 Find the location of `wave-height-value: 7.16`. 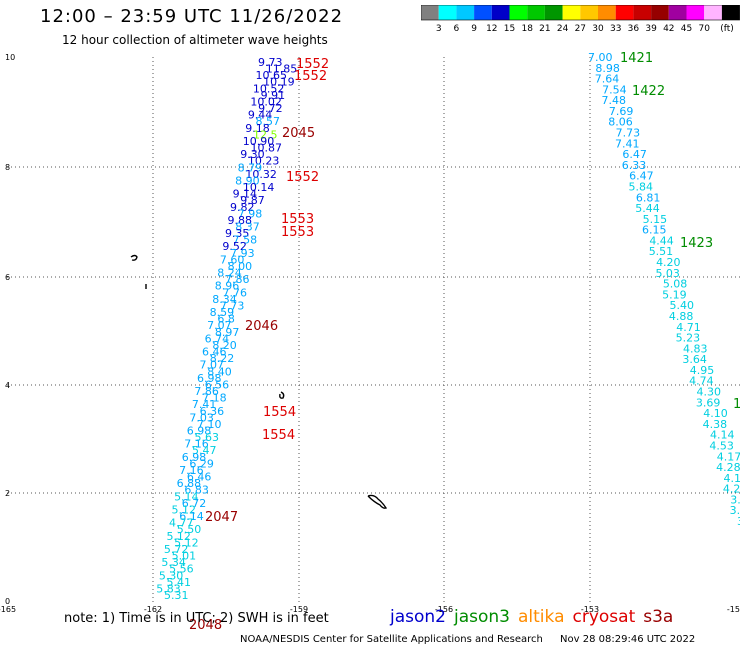

wave-height-value: 7.16 is located at coordinates (196, 444).